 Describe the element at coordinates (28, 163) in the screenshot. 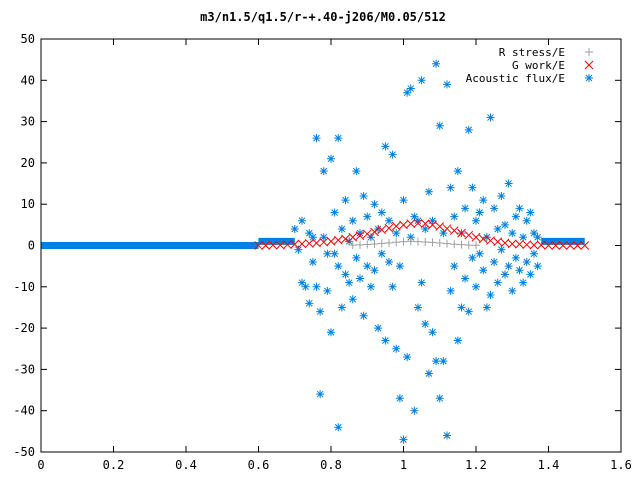

I see `y-tick-label: 20` at that location.